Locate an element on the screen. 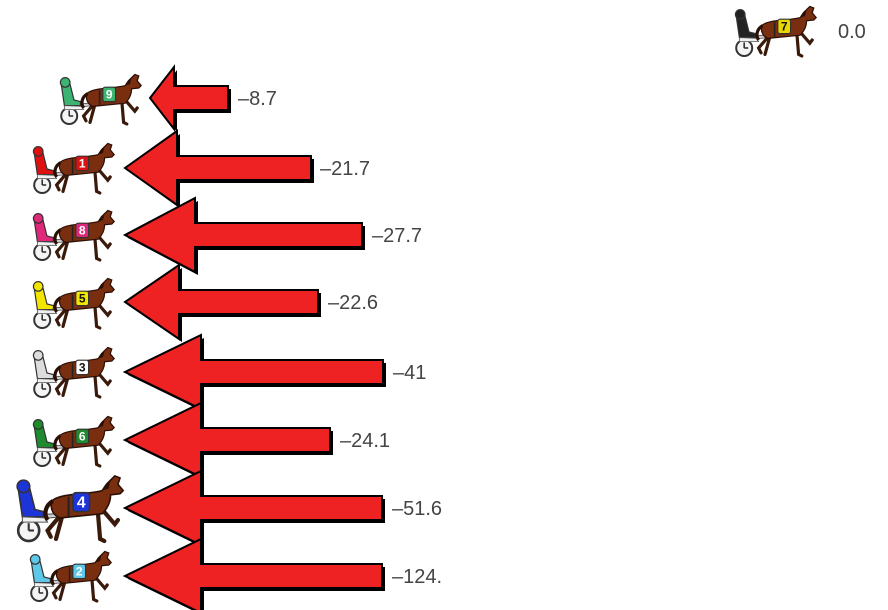 The height and width of the screenshot is (610, 888). horse-2-icon-number: 2 is located at coordinates (79, 571).